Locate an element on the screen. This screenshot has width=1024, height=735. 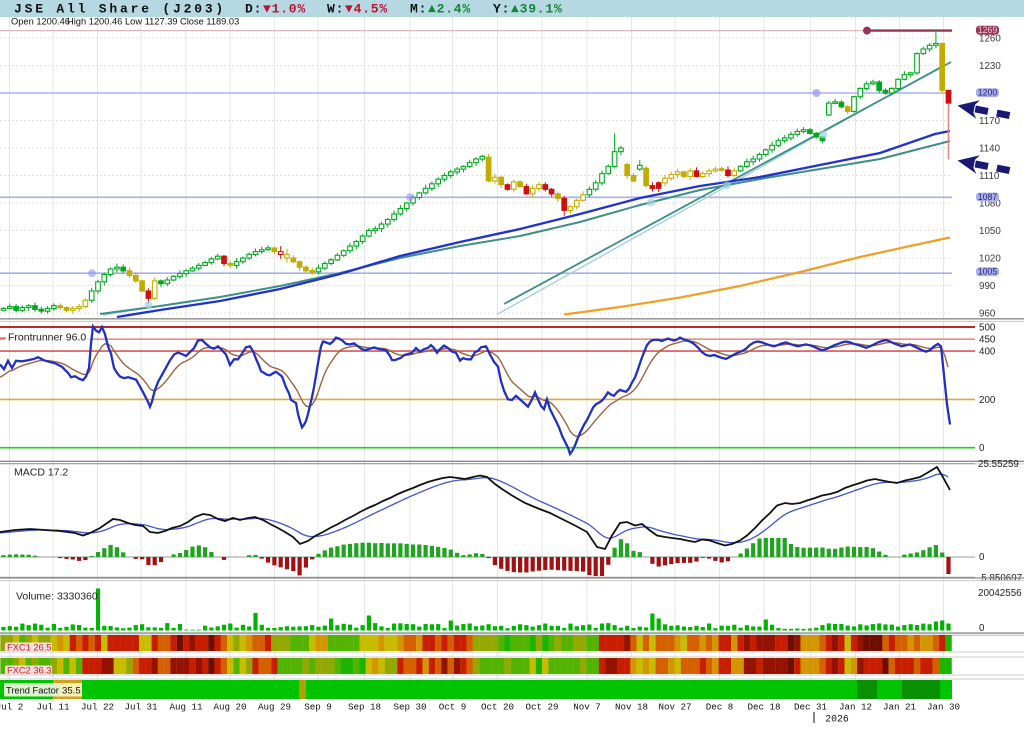
svg-text: Open 1200.46 is located at coordinates (40, 22).